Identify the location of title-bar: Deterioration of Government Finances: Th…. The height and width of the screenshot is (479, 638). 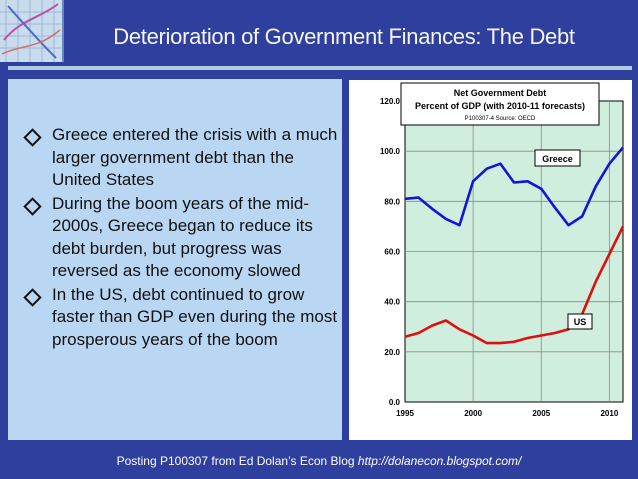
(344, 37).